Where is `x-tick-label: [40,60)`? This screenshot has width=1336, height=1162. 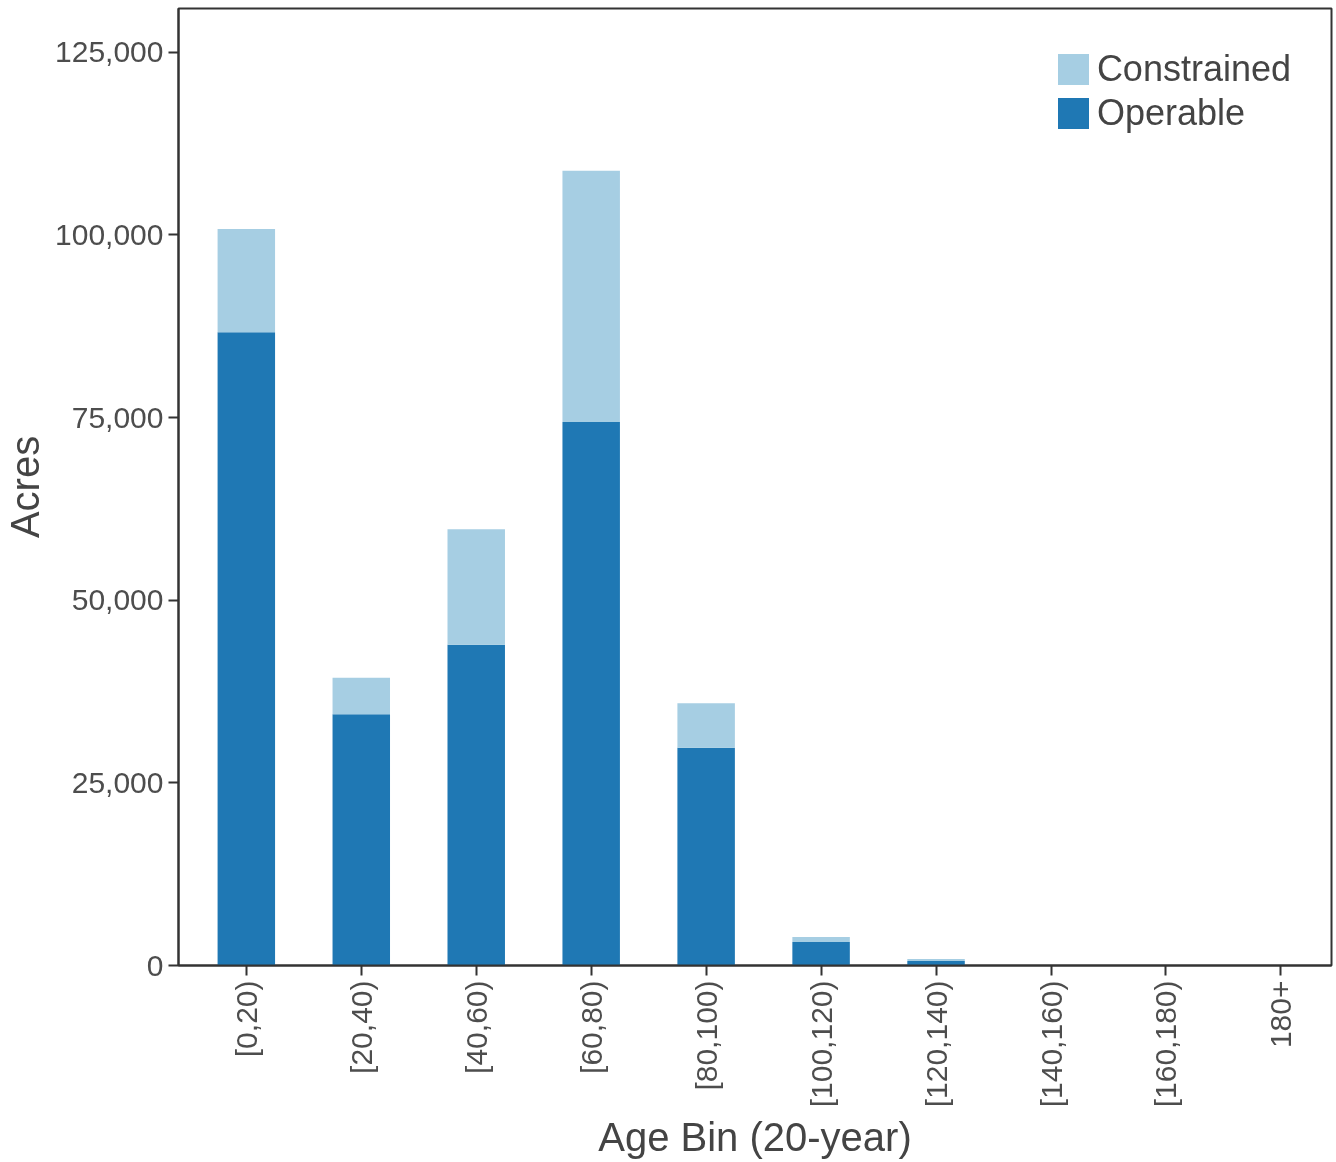 x-tick-label: [40,60) is located at coordinates (476, 1027).